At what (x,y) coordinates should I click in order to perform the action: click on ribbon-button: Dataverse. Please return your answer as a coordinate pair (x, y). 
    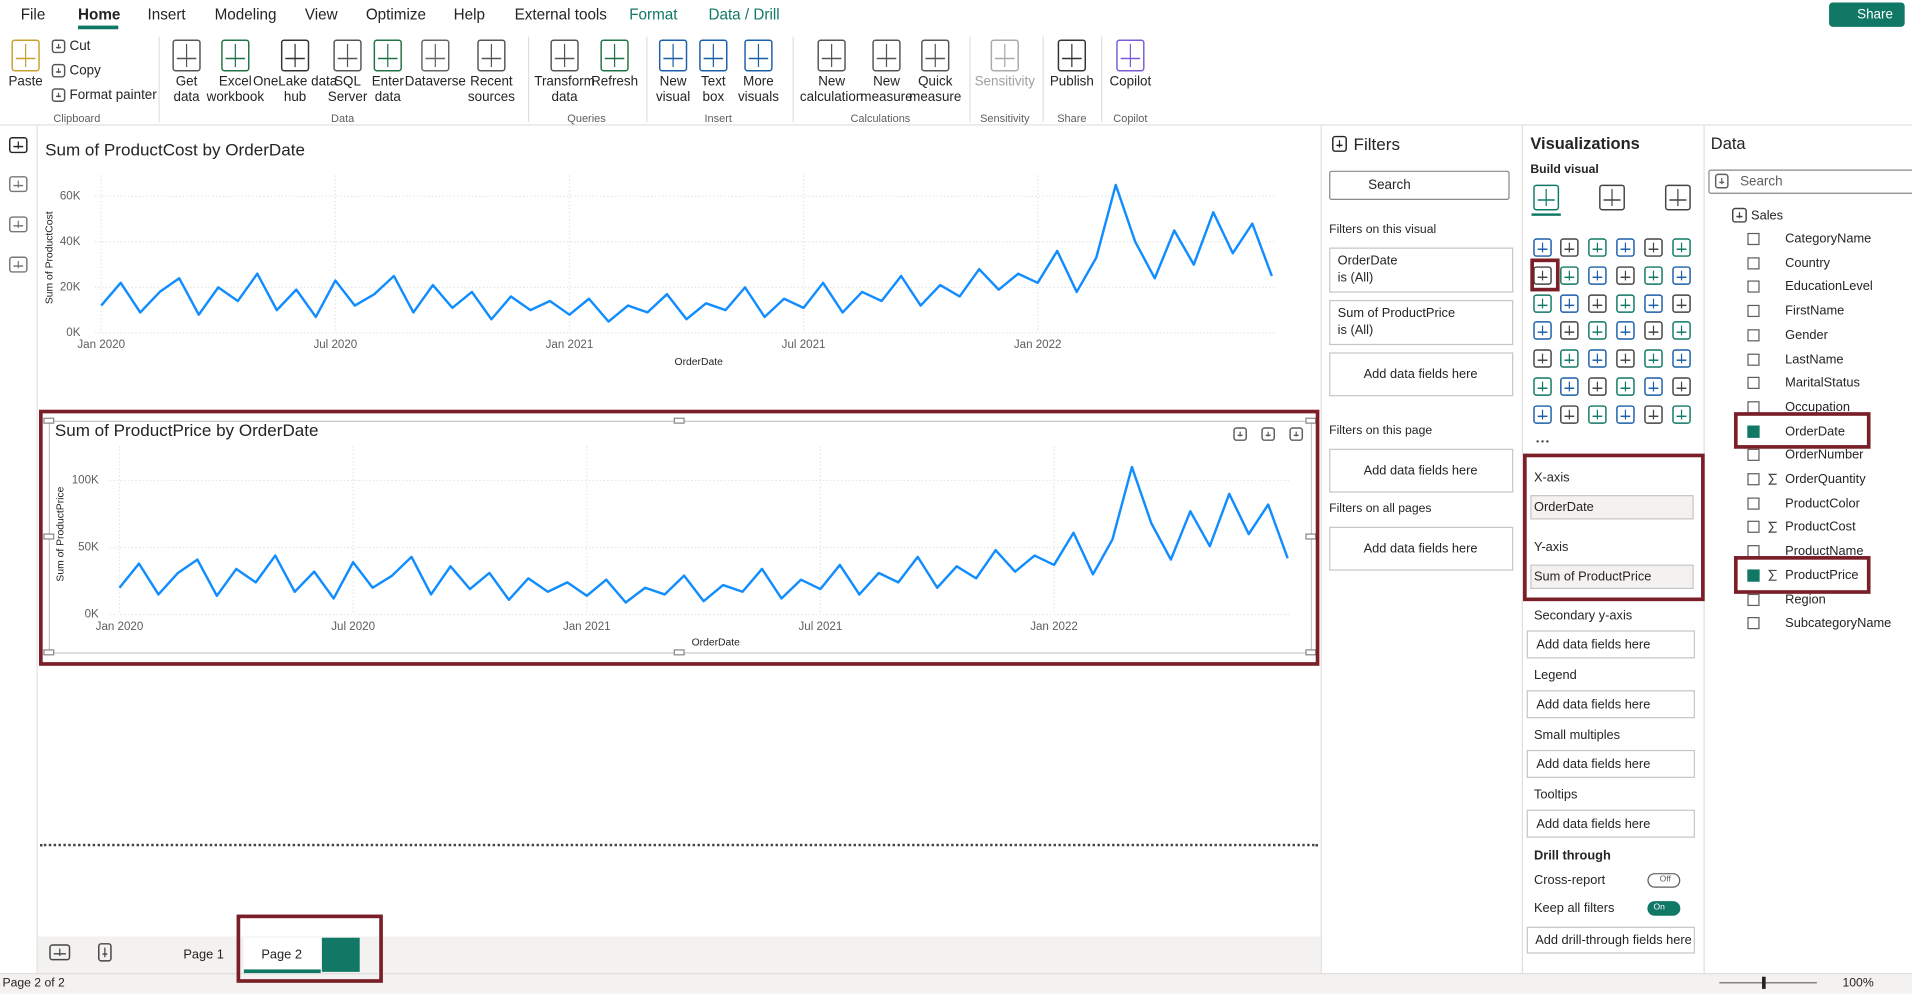
    Looking at the image, I should click on (435, 82).